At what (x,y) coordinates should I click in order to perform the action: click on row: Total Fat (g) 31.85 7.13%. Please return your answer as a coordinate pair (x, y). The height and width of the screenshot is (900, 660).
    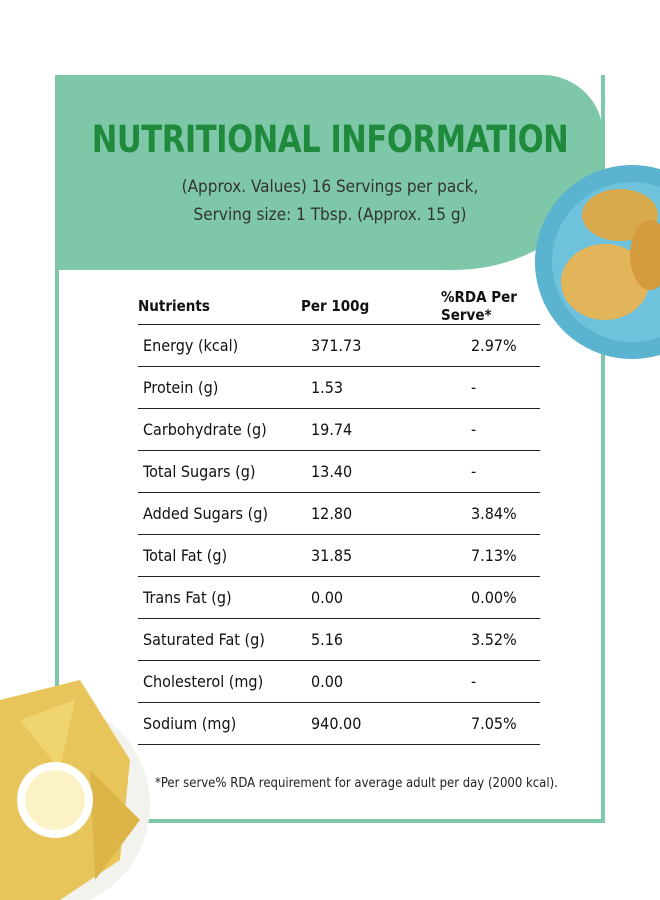
    Looking at the image, I should click on (339, 555).